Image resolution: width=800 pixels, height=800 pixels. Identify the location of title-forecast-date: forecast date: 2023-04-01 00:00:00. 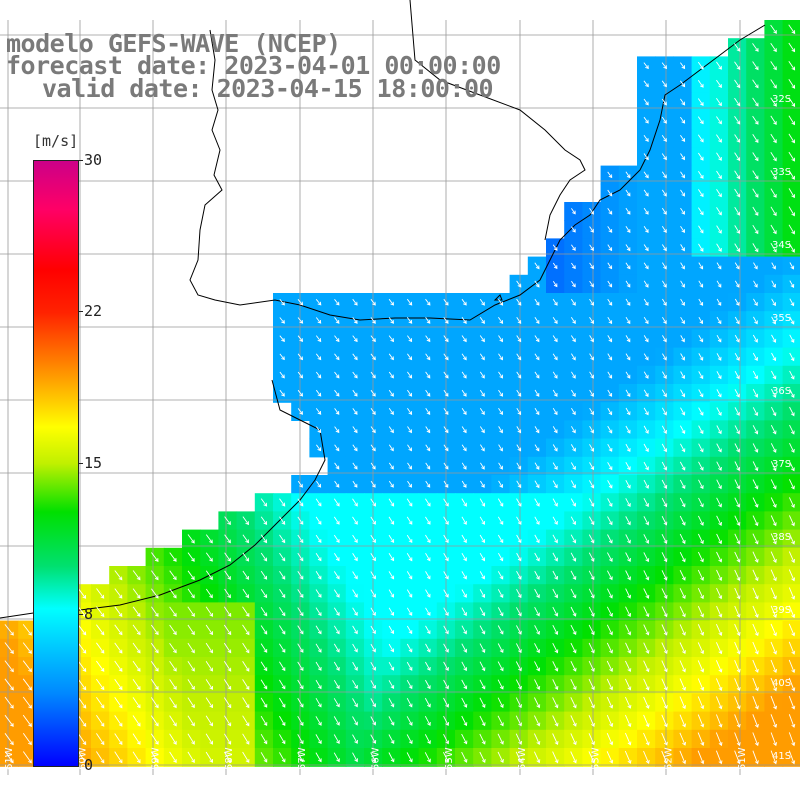
(253, 65).